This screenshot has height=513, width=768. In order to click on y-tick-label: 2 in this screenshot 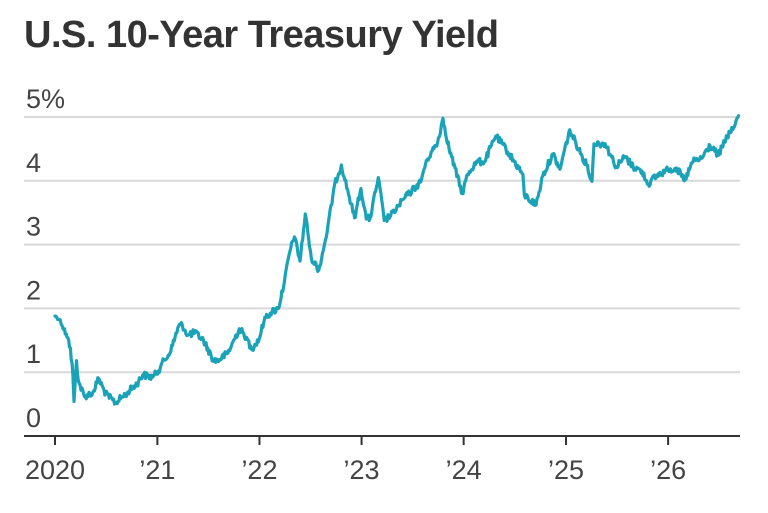, I will do `click(33, 290)`.